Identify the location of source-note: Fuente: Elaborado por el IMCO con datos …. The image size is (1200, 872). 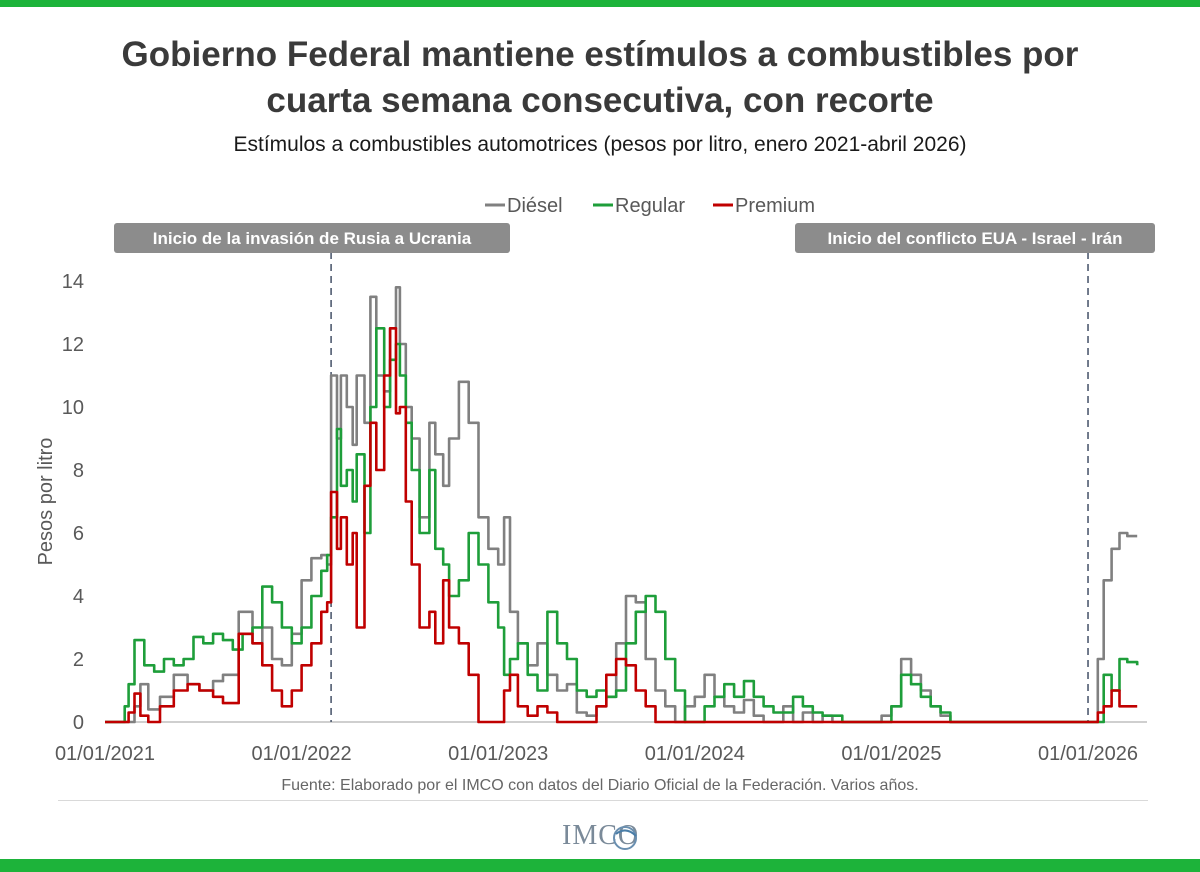
(600, 785).